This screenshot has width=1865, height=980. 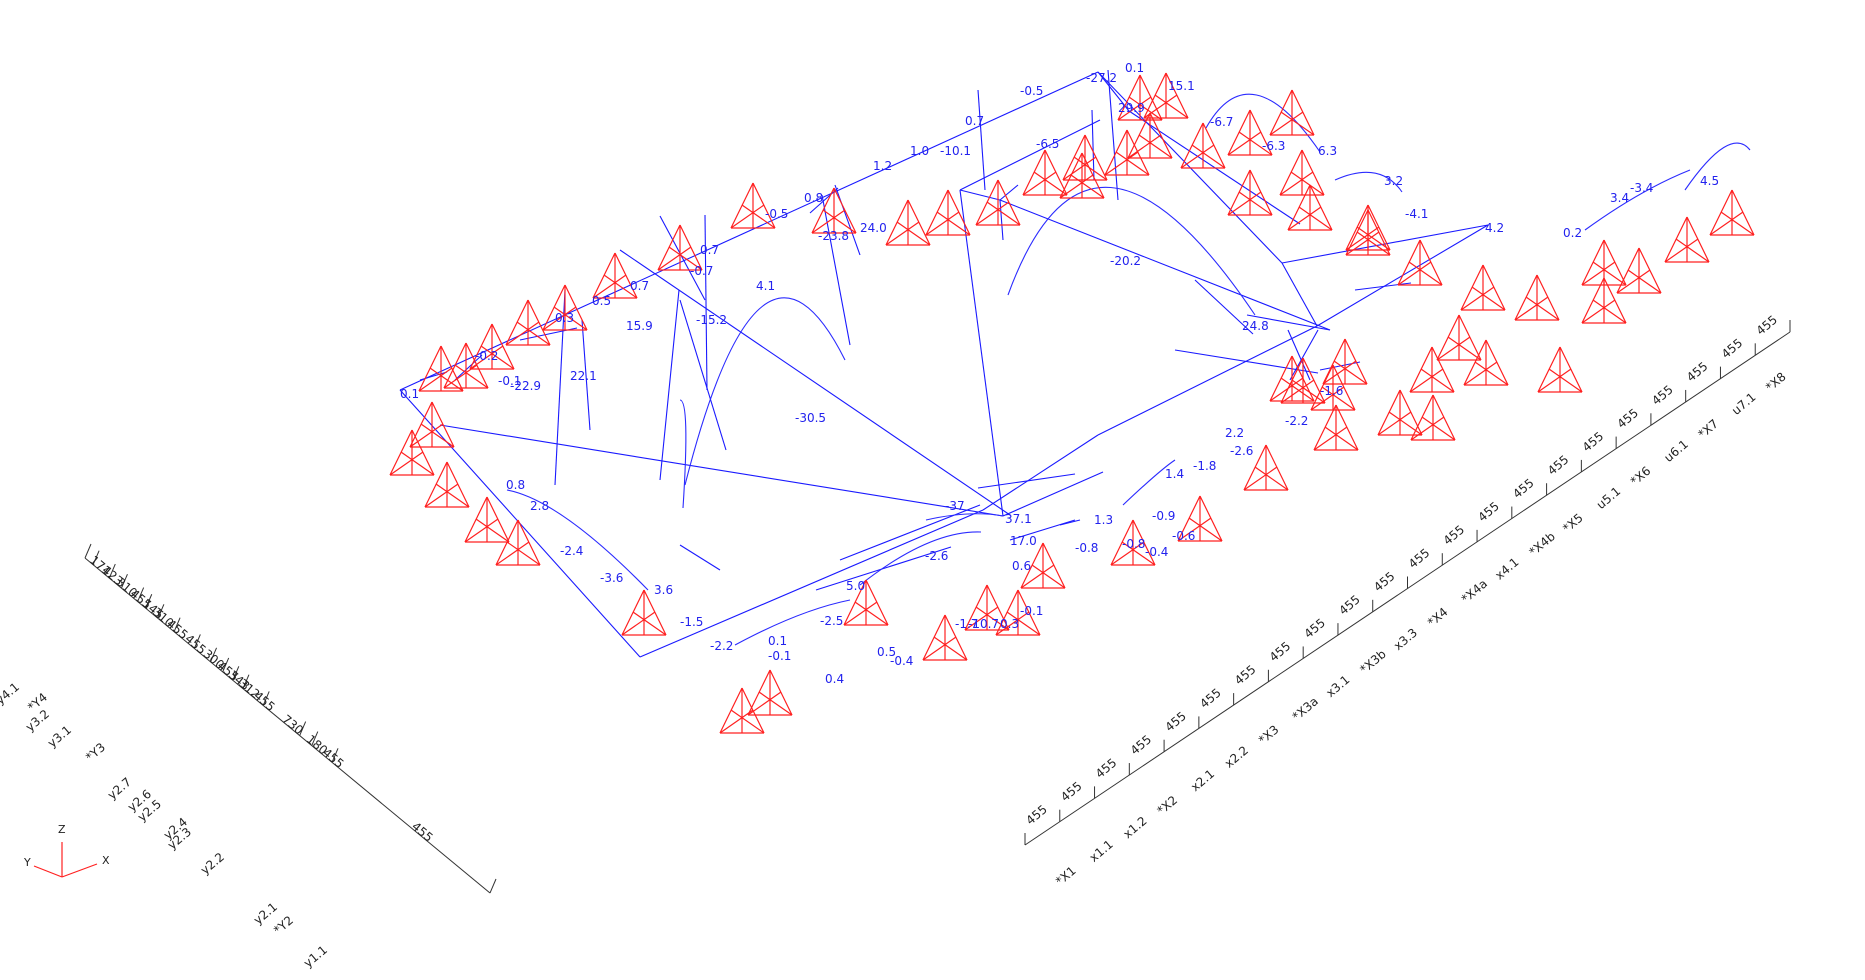 I want to click on moment-value-label: -37, so click(x=955, y=506).